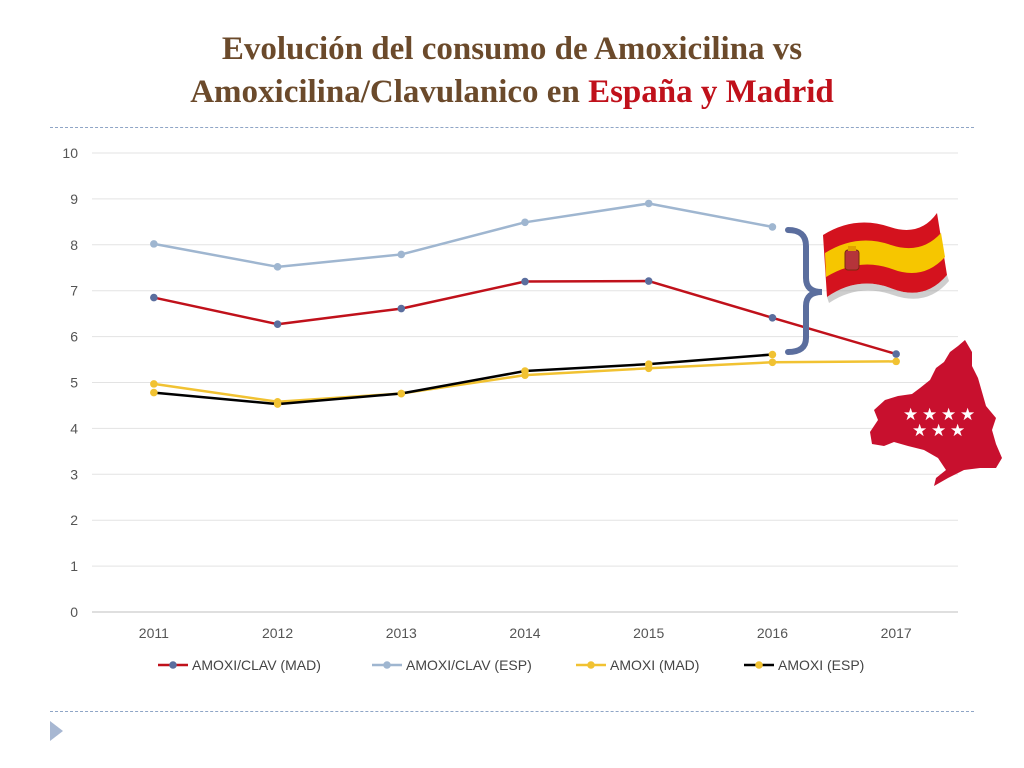  I want to click on y-tick-label: 7, so click(74, 291).